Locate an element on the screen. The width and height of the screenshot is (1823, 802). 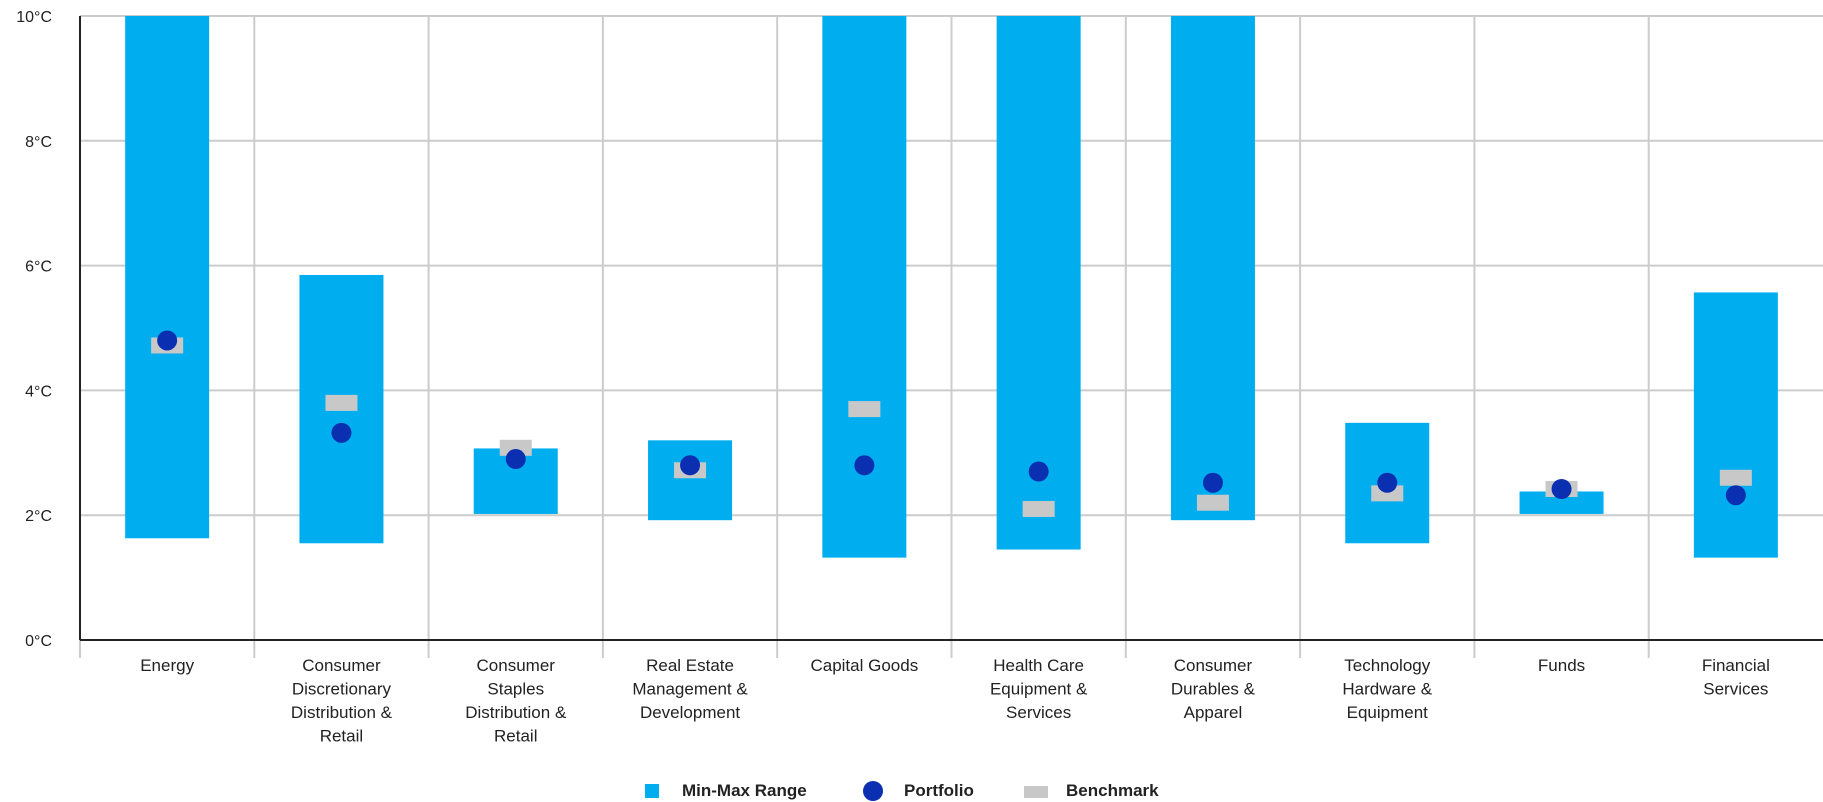
legend-label-benchmark: Benchmark is located at coordinates (1112, 790).